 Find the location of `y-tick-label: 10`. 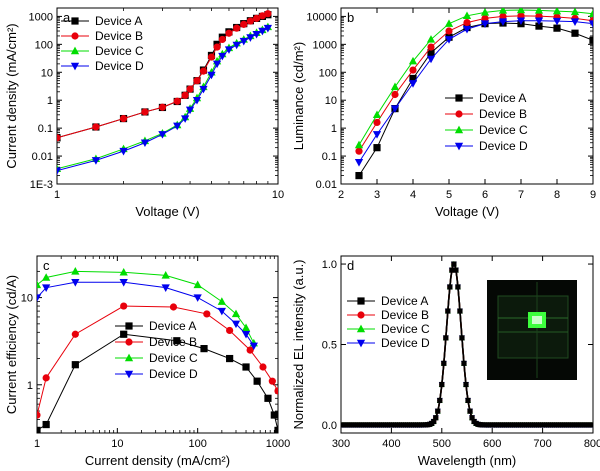

y-tick-label: 10 is located at coordinates (331, 101).